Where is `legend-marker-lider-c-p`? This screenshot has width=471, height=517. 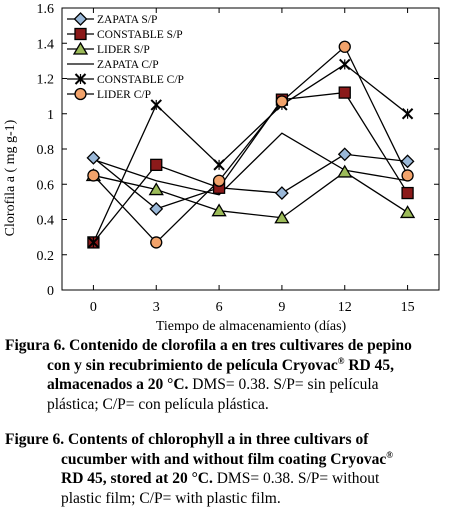
legend-marker-lider-c-p is located at coordinates (80, 94).